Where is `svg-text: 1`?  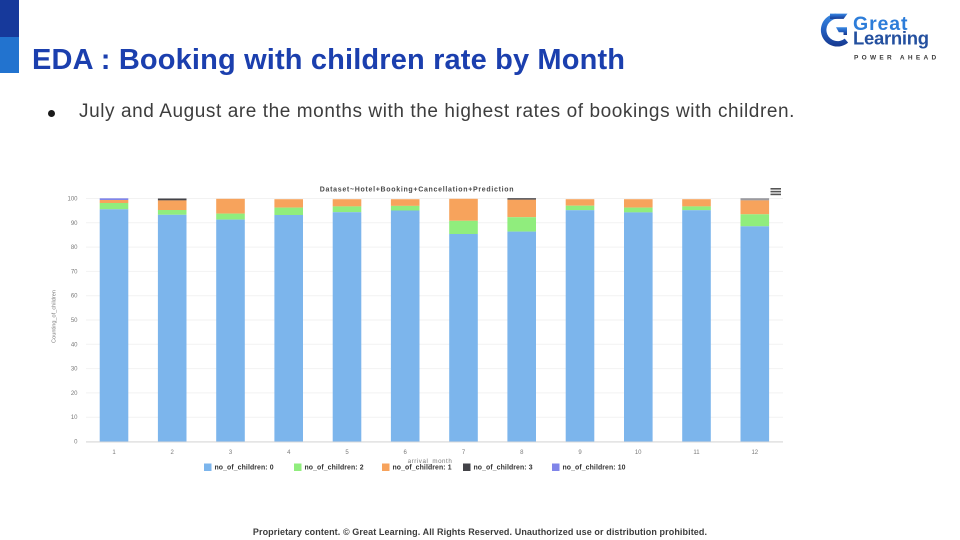
svg-text: 1 is located at coordinates (114, 453).